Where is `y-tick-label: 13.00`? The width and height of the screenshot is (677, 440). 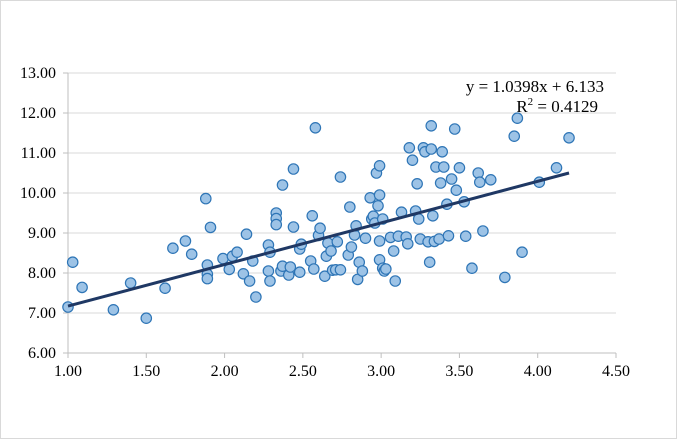 y-tick-label: 13.00 is located at coordinates (38, 73).